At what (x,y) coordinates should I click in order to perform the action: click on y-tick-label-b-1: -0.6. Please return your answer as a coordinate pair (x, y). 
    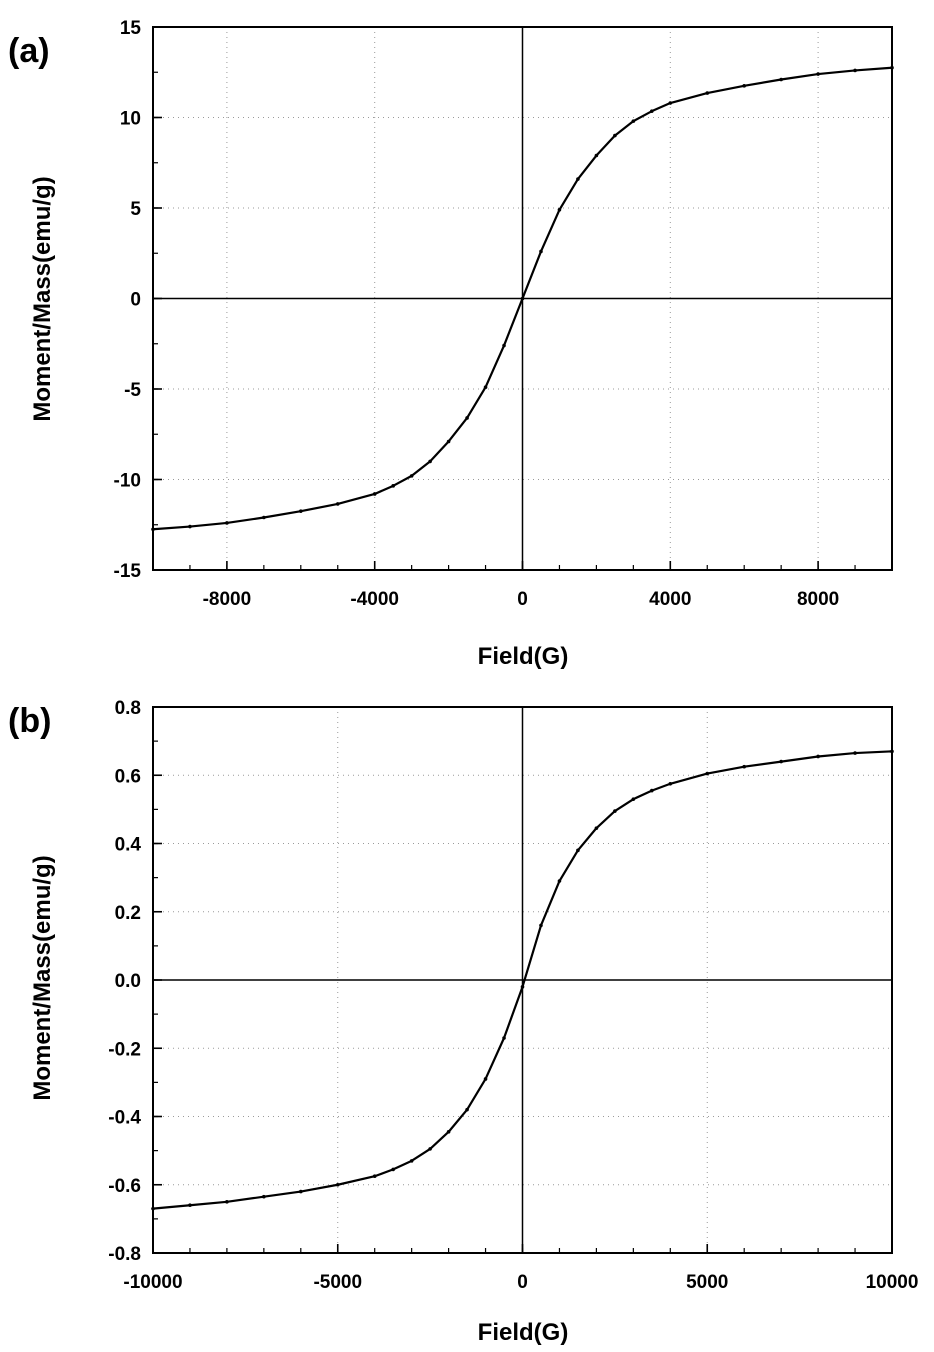
    Looking at the image, I should click on (124, 1186).